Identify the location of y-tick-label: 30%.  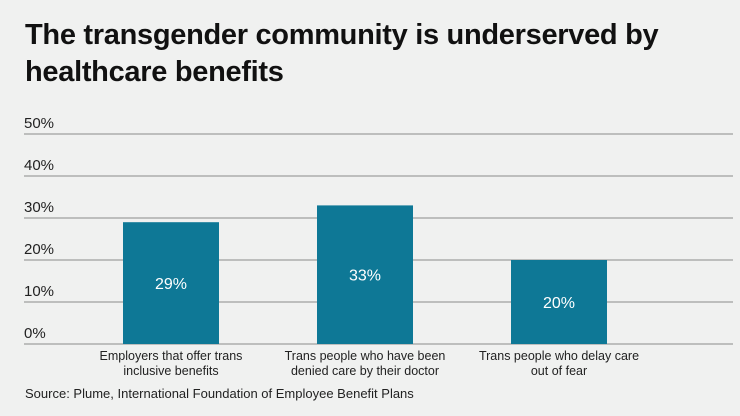
(39, 207).